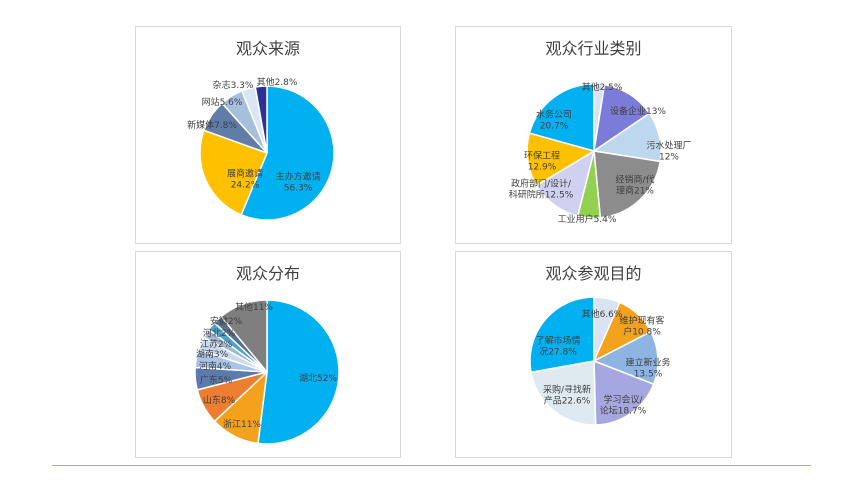 The width and height of the screenshot is (856, 482). Describe the element at coordinates (567, 395) in the screenshot. I see `pie-slice-label: 采购/寻找新产品22.6%` at that location.